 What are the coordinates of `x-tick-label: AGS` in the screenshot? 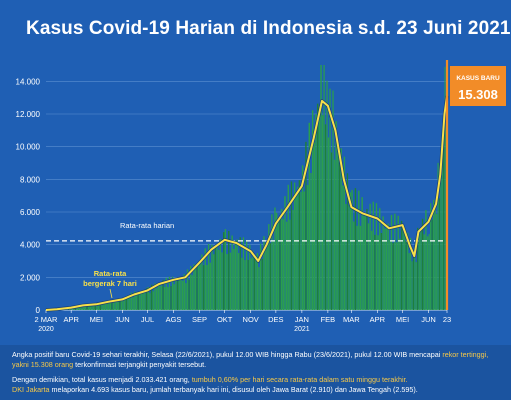 It's located at (174, 319).